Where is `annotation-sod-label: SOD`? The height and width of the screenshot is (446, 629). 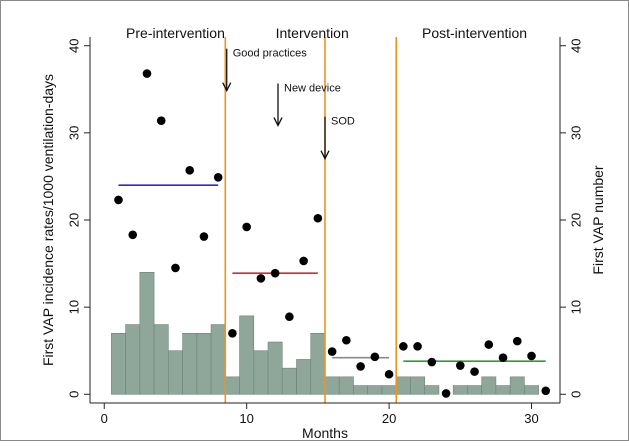
annotation-sod-label: SOD is located at coordinates (343, 122).